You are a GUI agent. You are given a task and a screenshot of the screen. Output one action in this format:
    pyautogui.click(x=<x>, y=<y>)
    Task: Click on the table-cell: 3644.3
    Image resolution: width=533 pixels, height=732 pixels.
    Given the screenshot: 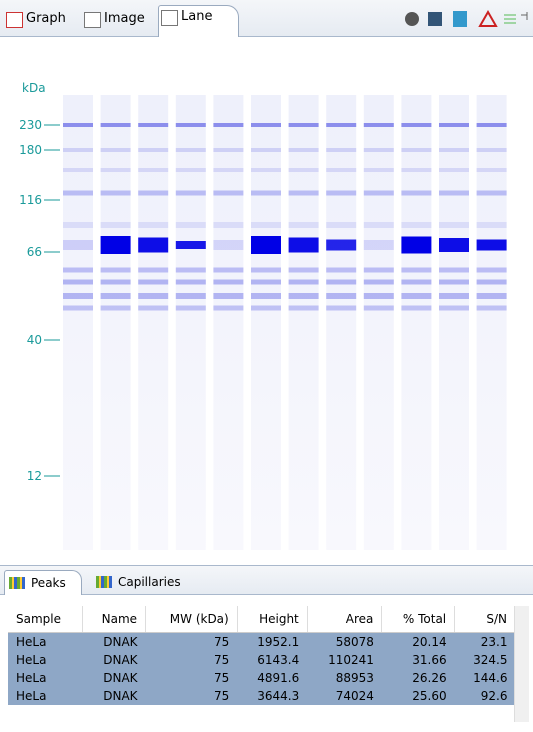 What is the action you would take?
    pyautogui.click(x=272, y=696)
    